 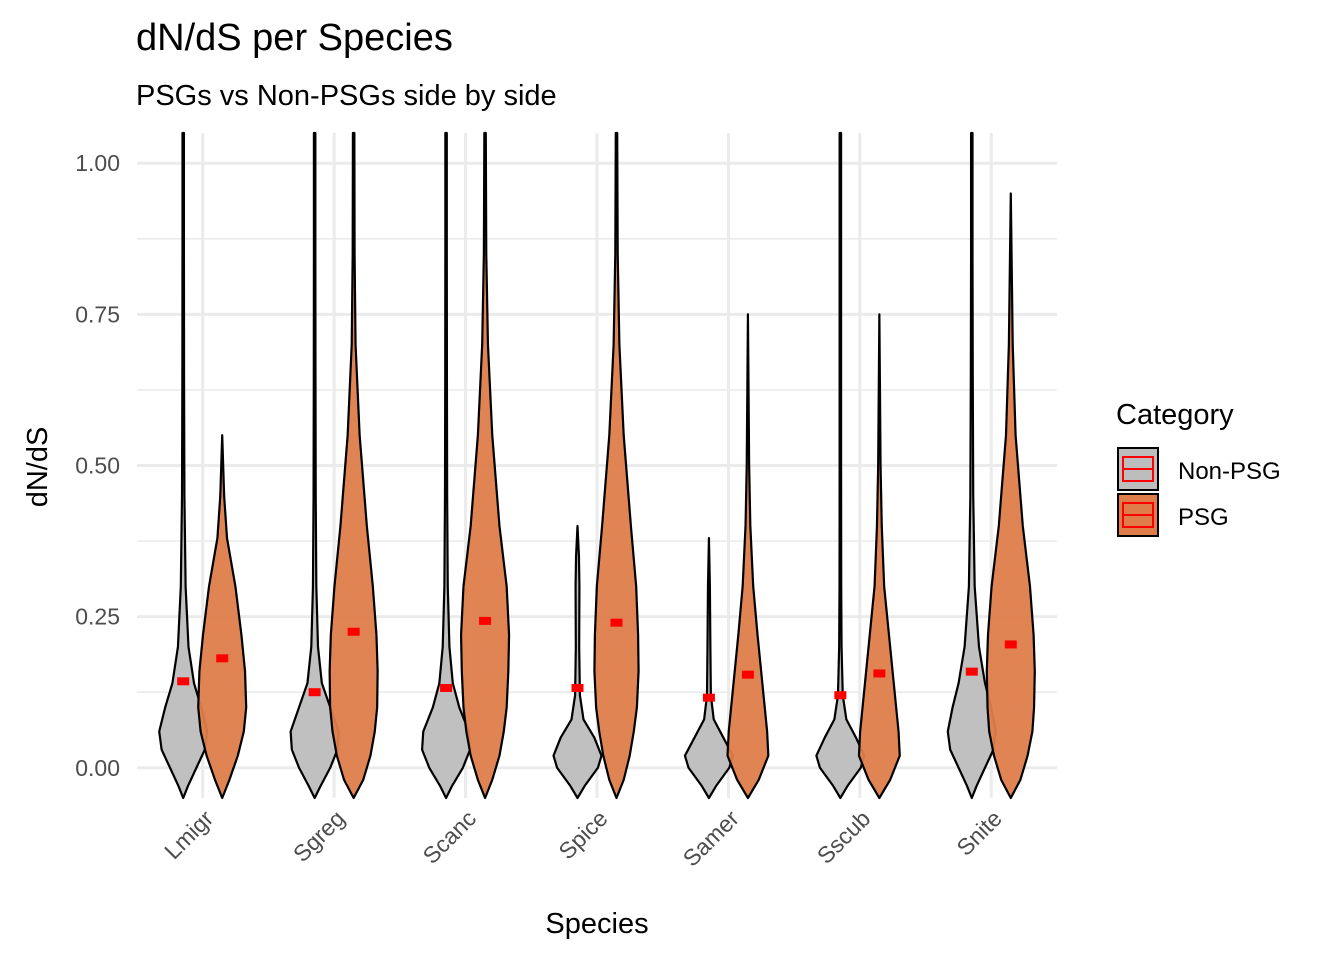 I want to click on x-tick-label: Lmigr, so click(x=188, y=834).